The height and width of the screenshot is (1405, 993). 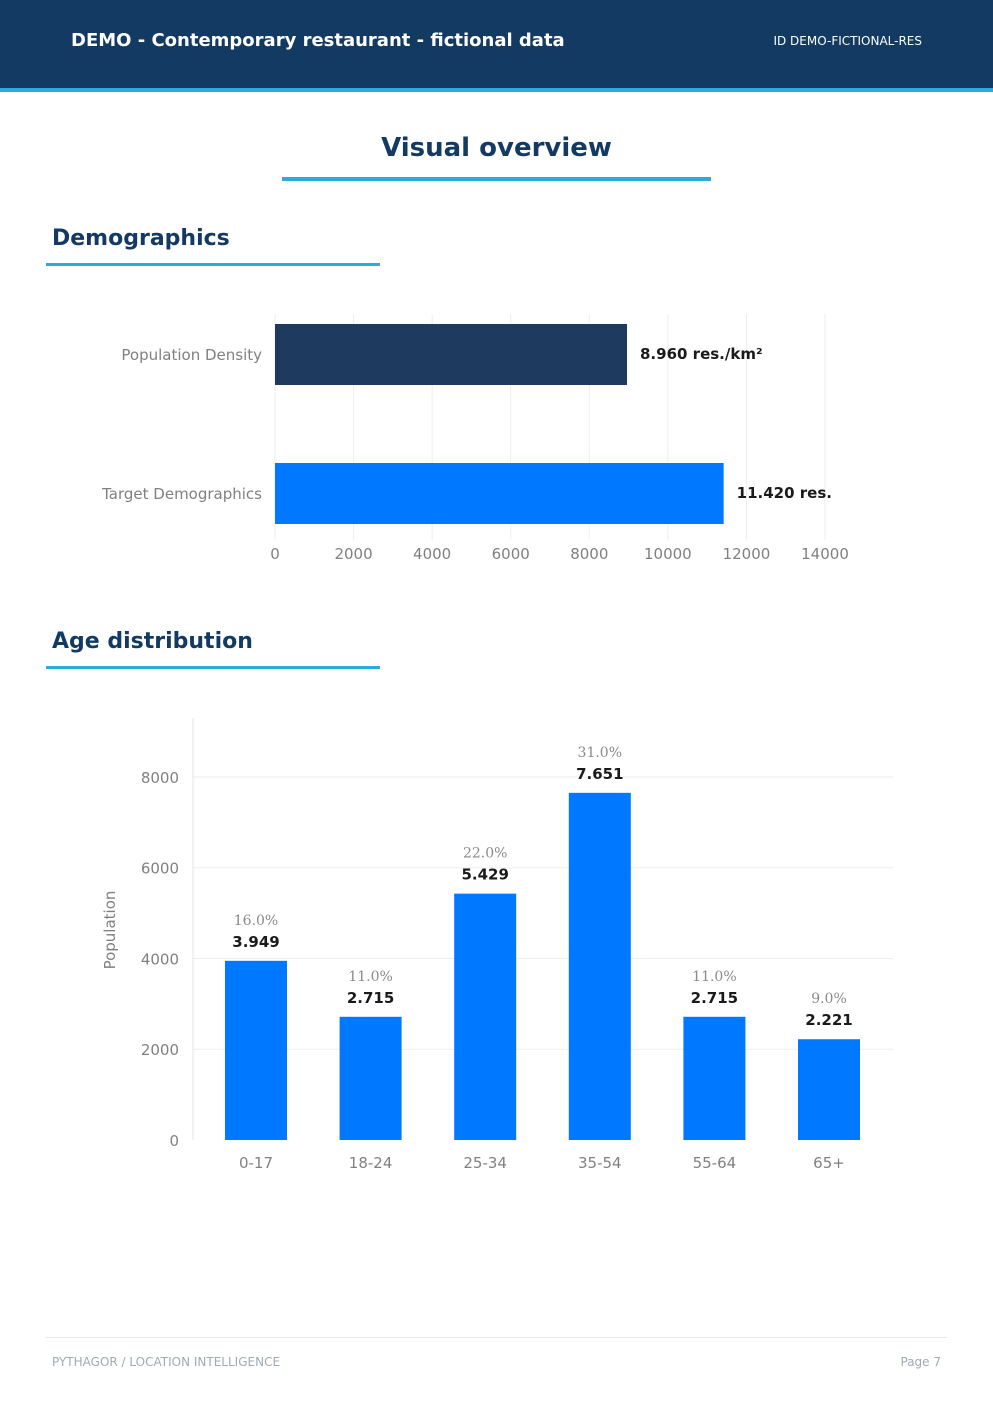 What do you see at coordinates (255, 942) in the screenshot?
I see `data-label: 3.949` at bounding box center [255, 942].